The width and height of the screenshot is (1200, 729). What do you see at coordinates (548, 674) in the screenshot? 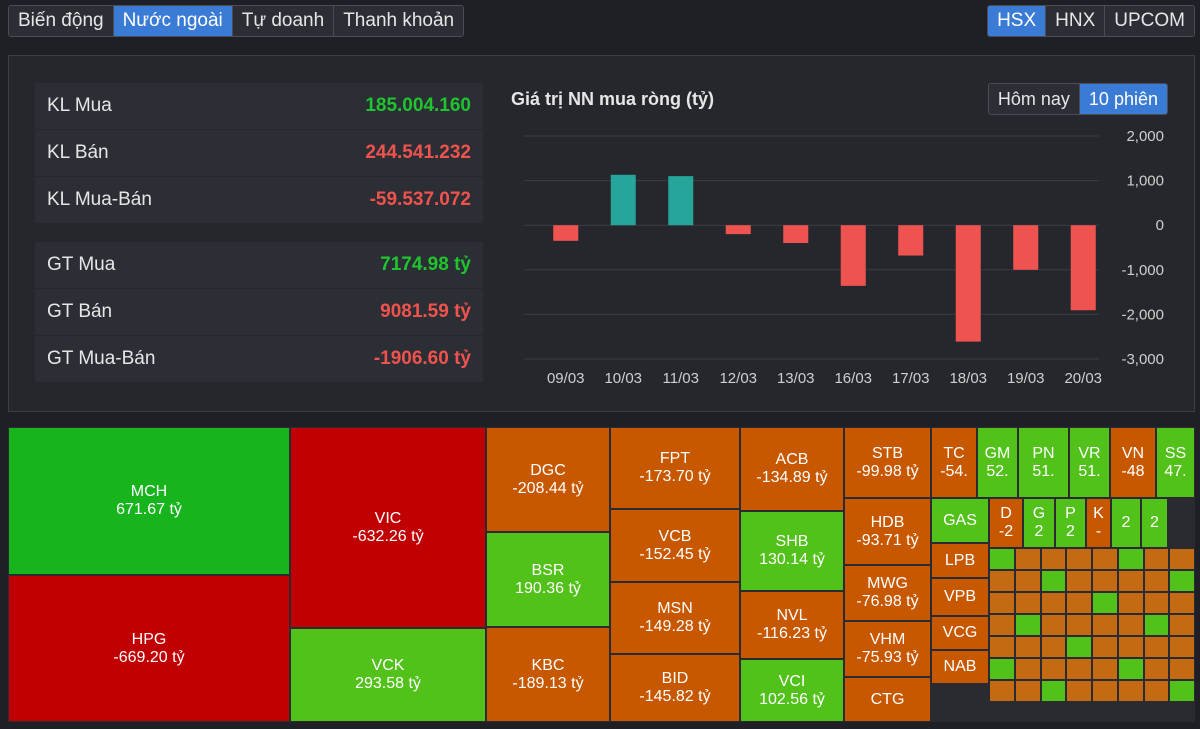
I see `treemap-cell-kbc: KBC -189.13 tỷ` at bounding box center [548, 674].